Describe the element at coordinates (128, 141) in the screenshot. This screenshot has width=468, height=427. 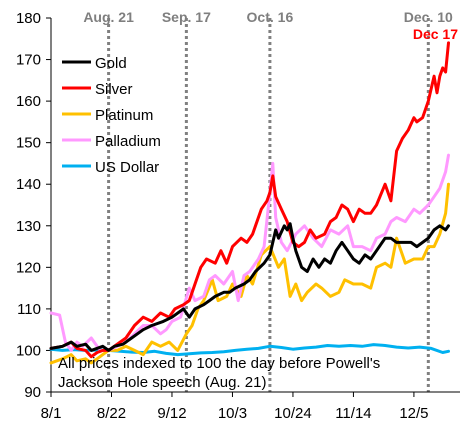
I see `legend-label: Palladium` at that location.